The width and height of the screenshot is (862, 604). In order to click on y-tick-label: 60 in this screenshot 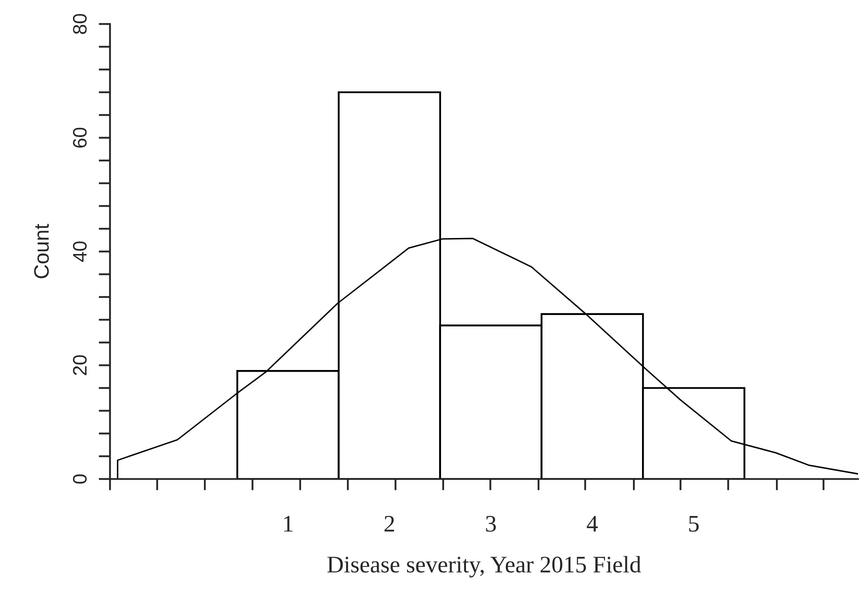, I will do `click(79, 138)`.